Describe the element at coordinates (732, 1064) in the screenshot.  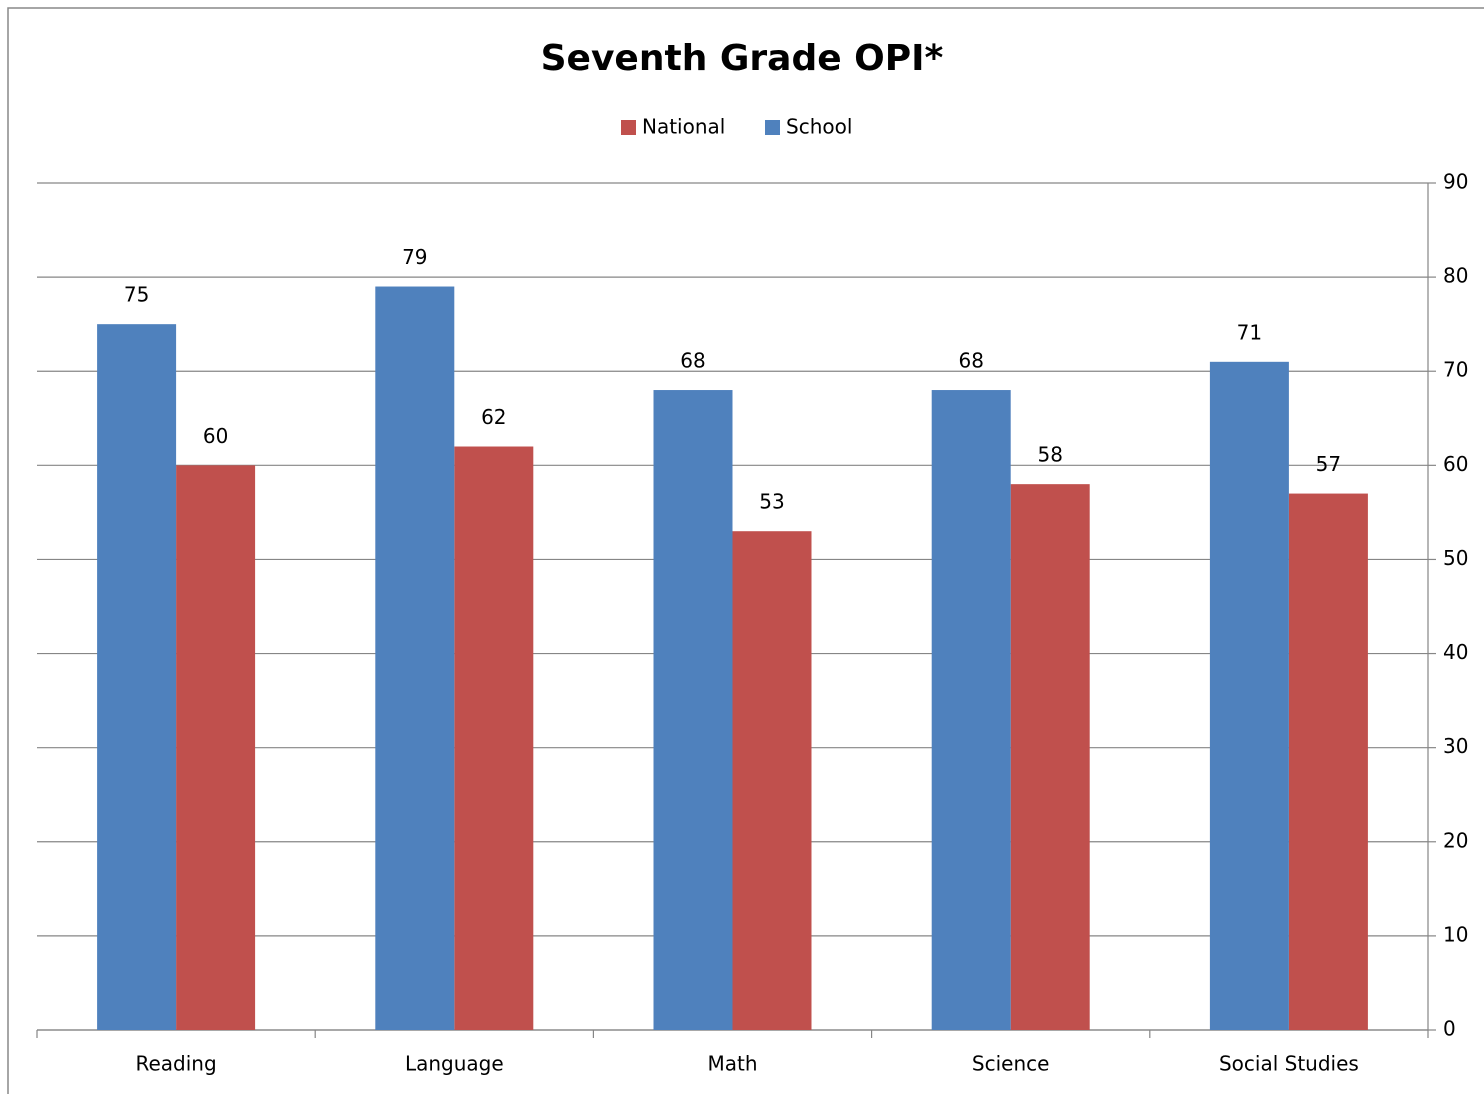
I see `x-tick-label: Math` at that location.